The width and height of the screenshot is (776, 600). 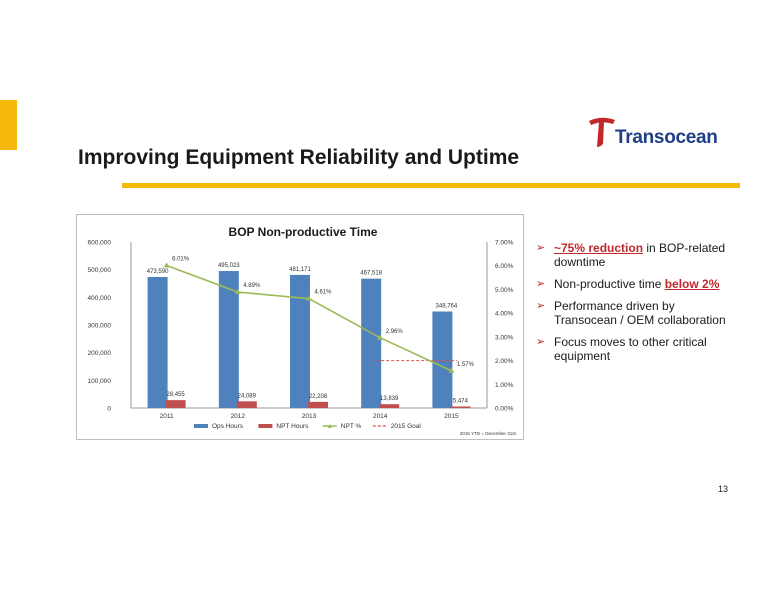 What do you see at coordinates (504, 409) in the screenshot?
I see `right-tick-label: 0.00%` at bounding box center [504, 409].